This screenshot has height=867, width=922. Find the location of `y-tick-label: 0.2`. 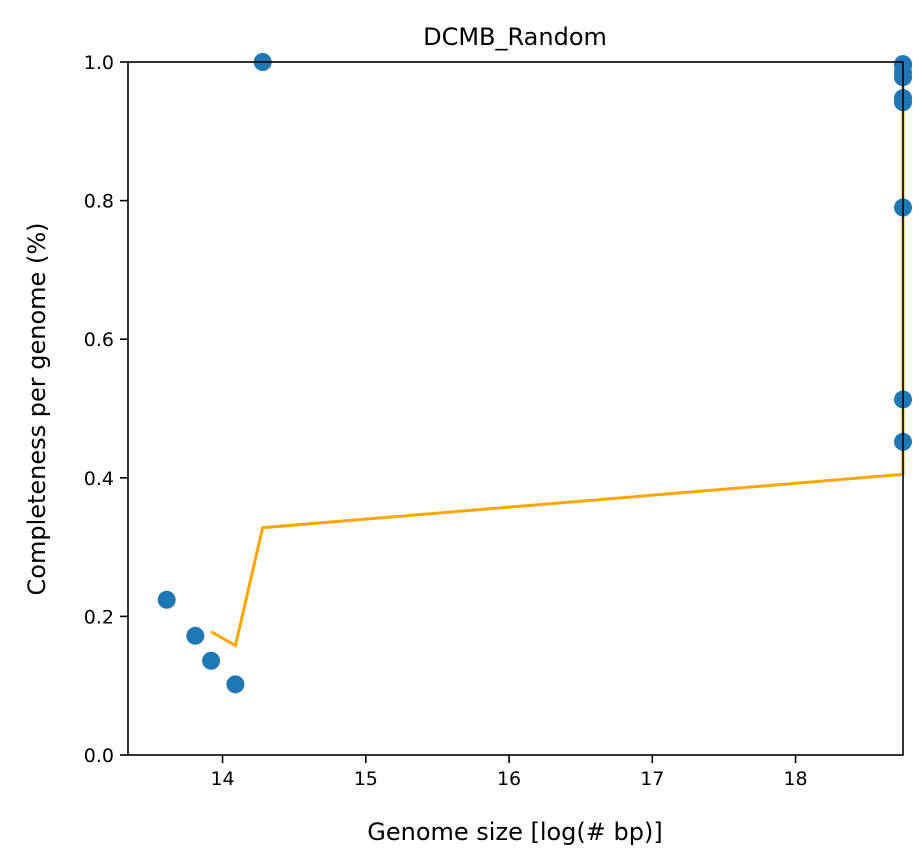

y-tick-label: 0.2 is located at coordinates (99, 617).